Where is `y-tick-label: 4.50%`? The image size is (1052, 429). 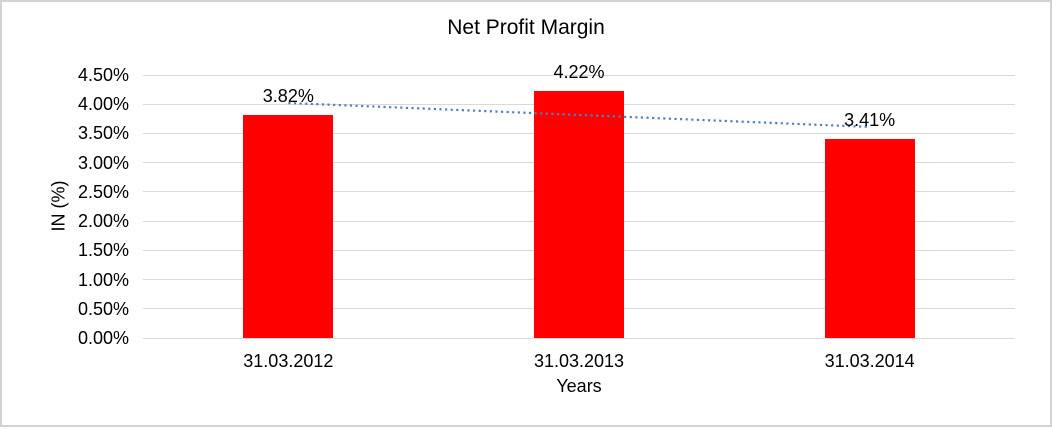
y-tick-label: 4.50% is located at coordinates (103, 75).